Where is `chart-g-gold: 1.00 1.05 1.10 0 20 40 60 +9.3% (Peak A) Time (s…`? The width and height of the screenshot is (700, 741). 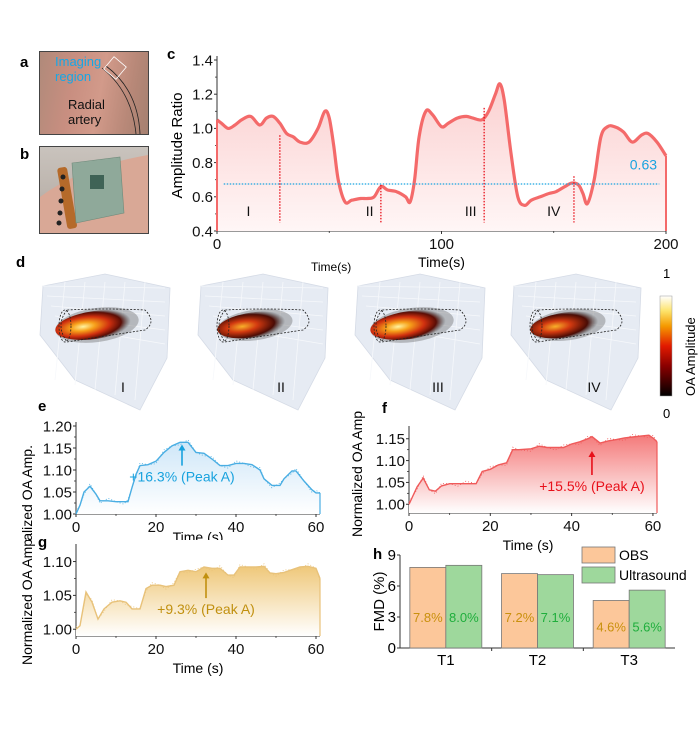 chart-g-gold: 1.00 1.05 1.10 0 20 40 60 +9.3% (Peak A) Time (s… is located at coordinates (172, 608).